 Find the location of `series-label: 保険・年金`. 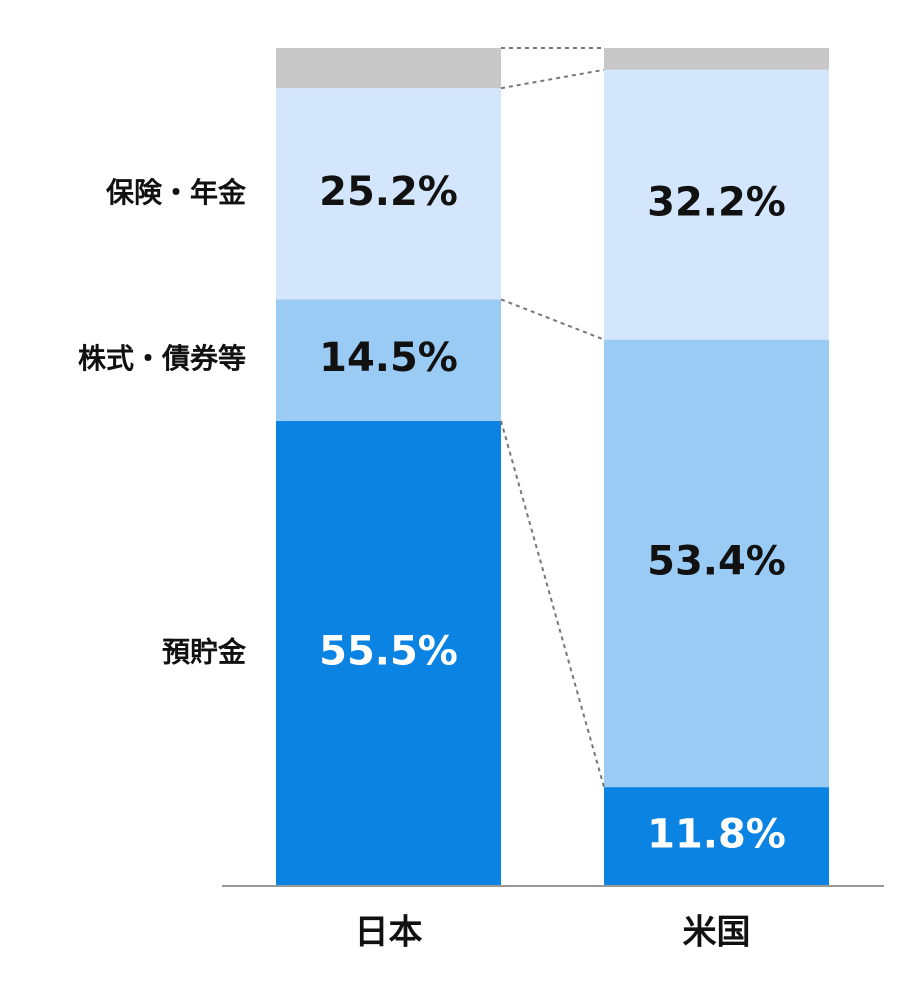

series-label: 保険・年金 is located at coordinates (176, 192).